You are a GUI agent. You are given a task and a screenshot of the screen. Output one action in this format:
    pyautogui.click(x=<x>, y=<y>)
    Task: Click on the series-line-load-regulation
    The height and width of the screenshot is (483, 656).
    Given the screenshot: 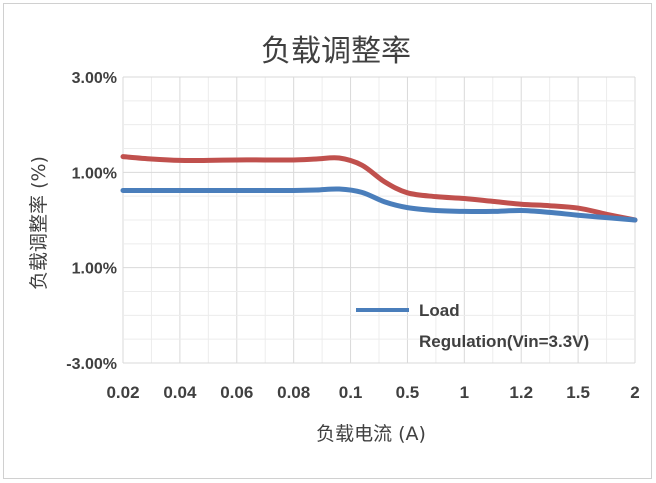 What is the action you would take?
    pyautogui.click(x=379, y=204)
    